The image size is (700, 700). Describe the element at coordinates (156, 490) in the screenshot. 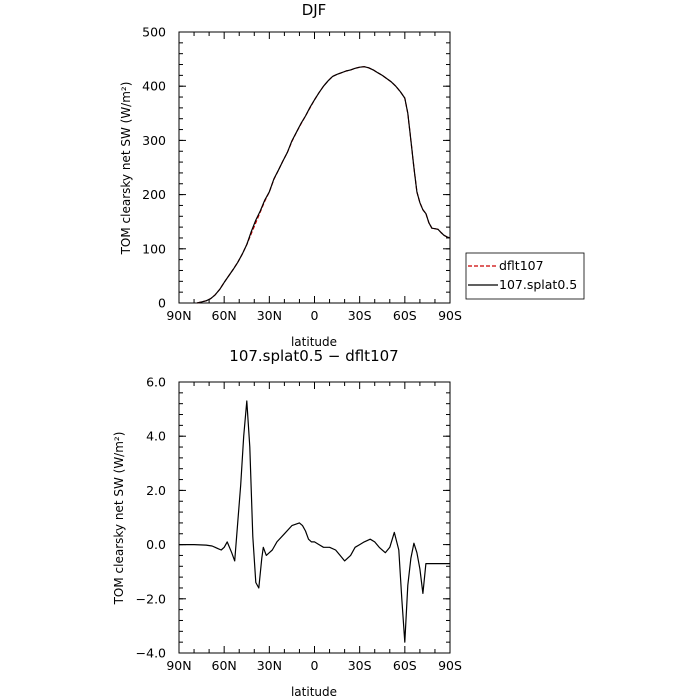

I see `bottom-chart-ytick-label: 2.0` at that location.